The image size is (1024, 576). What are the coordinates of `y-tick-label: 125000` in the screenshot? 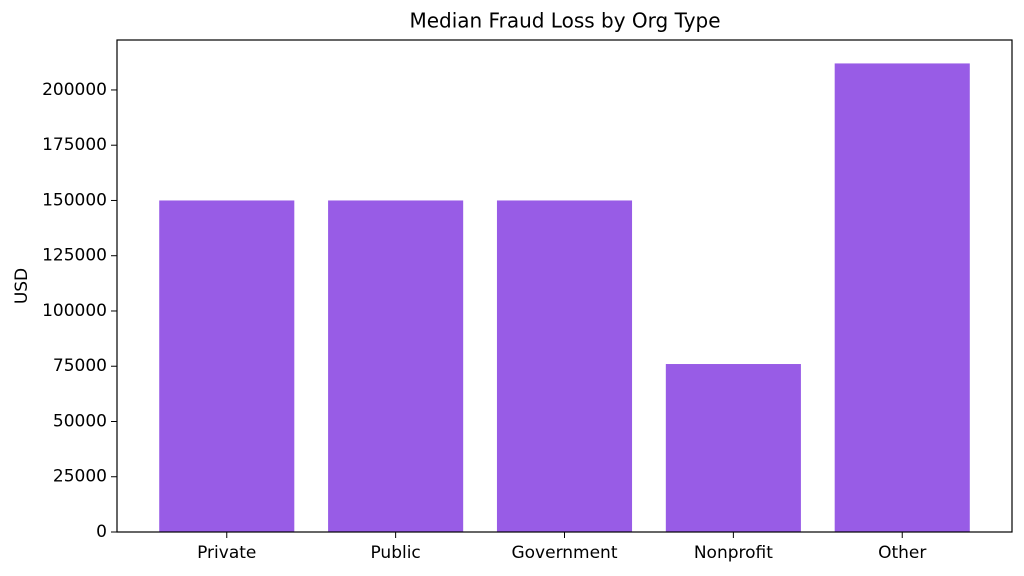 It's located at (74, 256).